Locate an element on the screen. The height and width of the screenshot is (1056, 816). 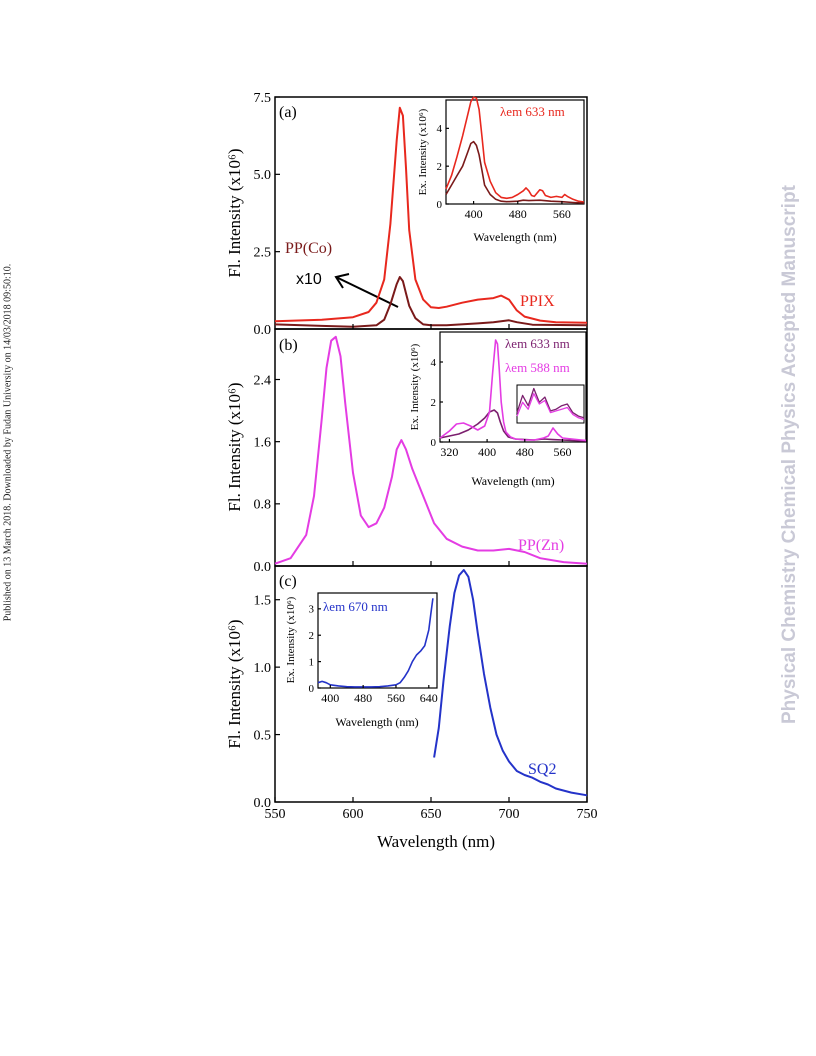
panel-c-ylabel: Fl. Intensity (x10⁶) is located at coordinates (234, 683).